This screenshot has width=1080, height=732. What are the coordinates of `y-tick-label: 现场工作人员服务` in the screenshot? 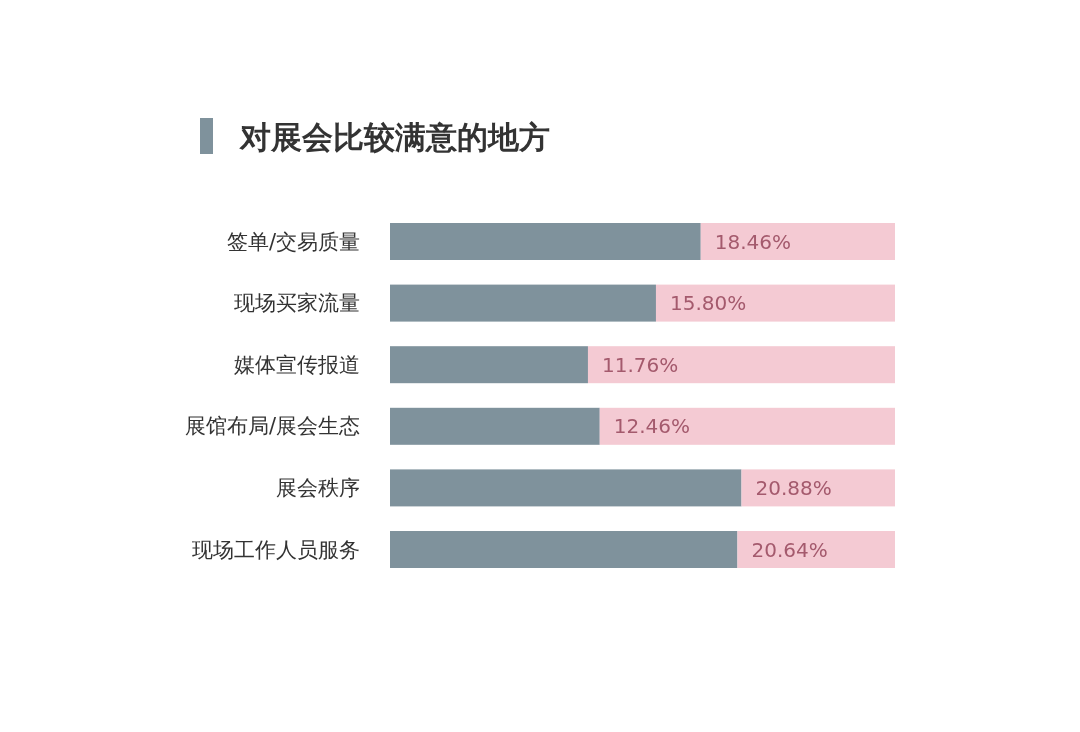 It's located at (276, 549).